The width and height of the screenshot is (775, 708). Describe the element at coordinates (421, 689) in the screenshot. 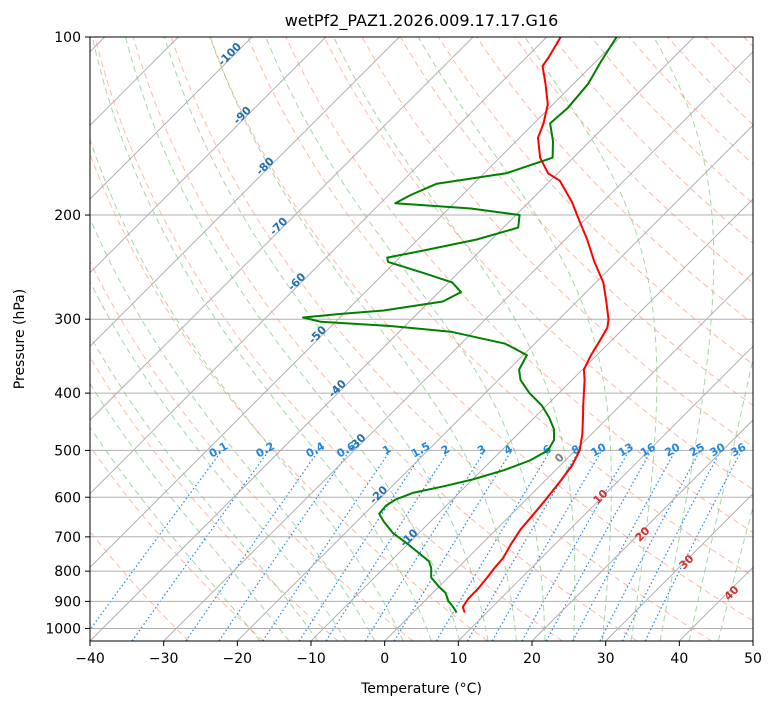

I see `x-axis-label: Temperature (°C)` at that location.